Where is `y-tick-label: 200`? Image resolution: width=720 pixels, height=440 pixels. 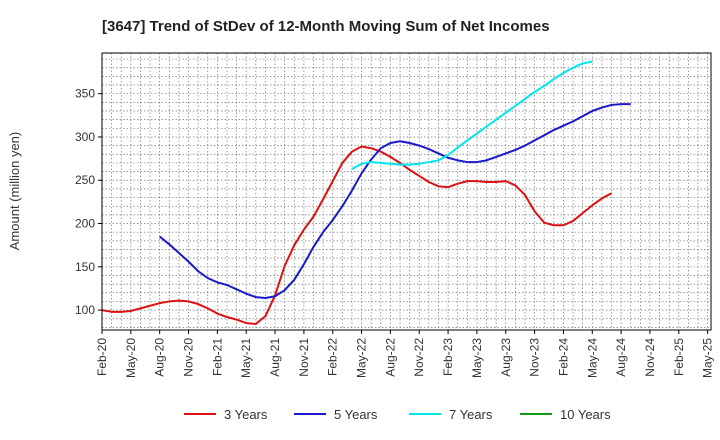
y-tick-label: 200 is located at coordinates (85, 224).